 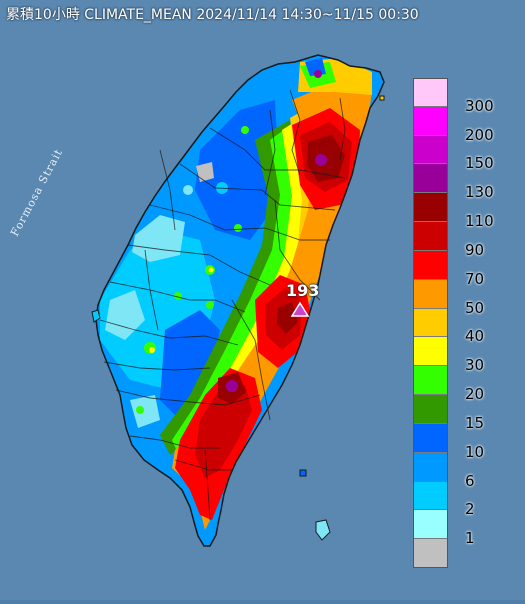 I want to click on zone-gray-patch, so click(x=205, y=172).